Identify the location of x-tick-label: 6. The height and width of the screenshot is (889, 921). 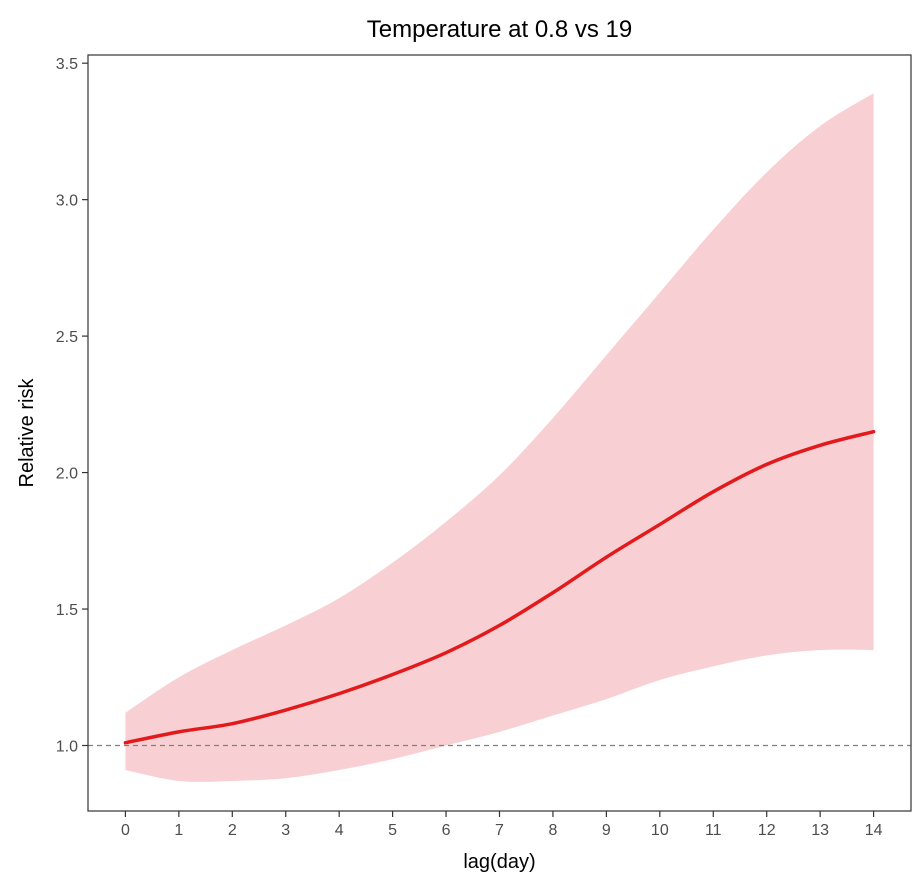
(446, 830).